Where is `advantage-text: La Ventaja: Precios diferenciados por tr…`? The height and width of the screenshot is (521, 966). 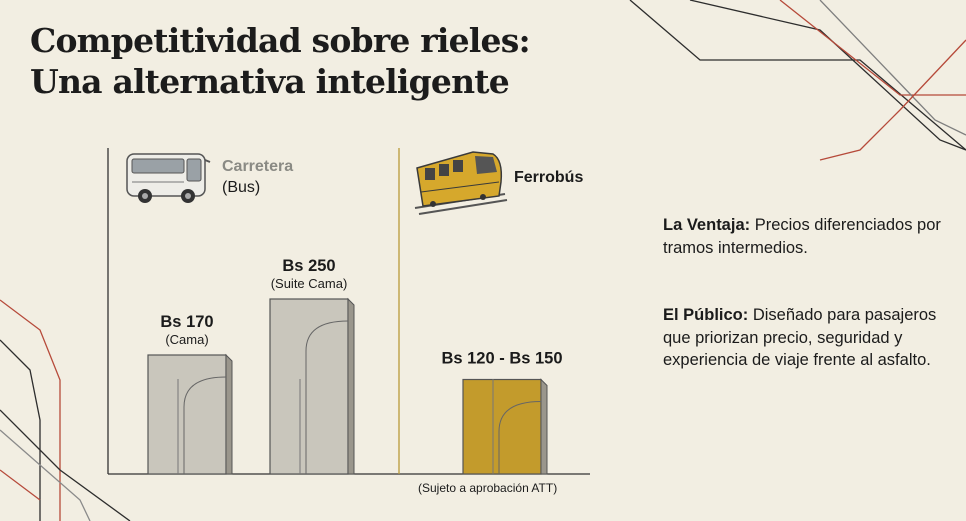
advantage-text: La Ventaja: Precios diferenciados por tr… is located at coordinates (808, 236).